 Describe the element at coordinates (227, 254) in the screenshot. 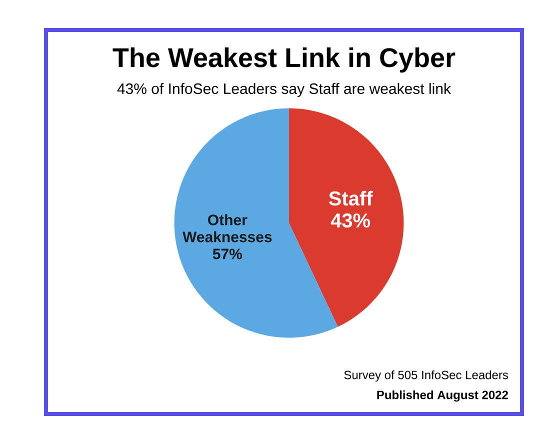

I see `data-label: 57%` at that location.